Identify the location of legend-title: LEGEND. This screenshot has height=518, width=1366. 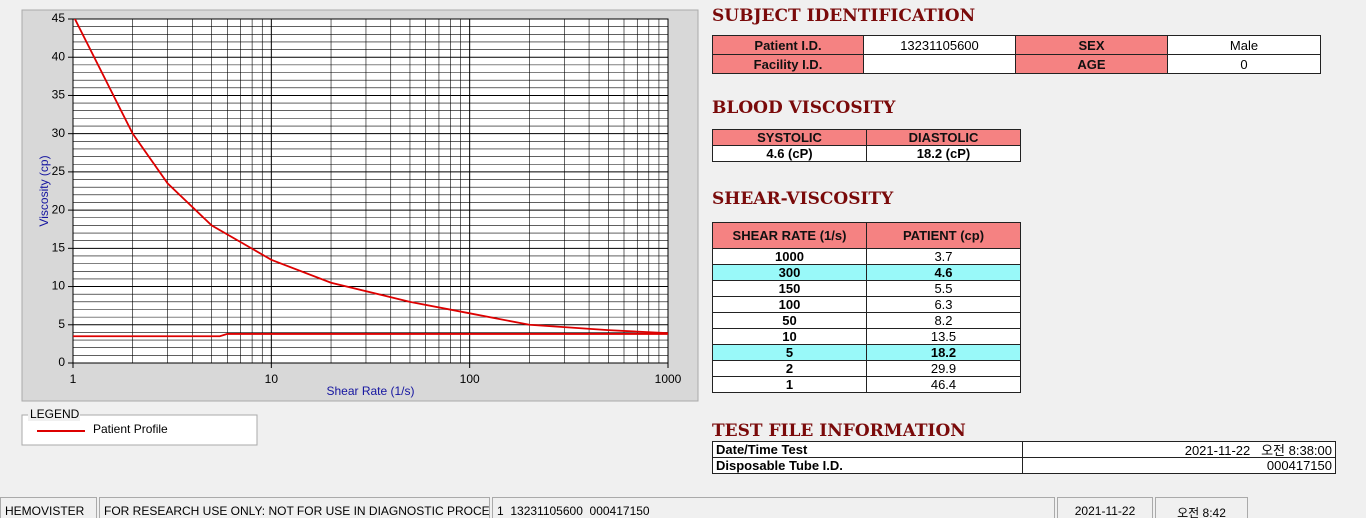
(55, 414).